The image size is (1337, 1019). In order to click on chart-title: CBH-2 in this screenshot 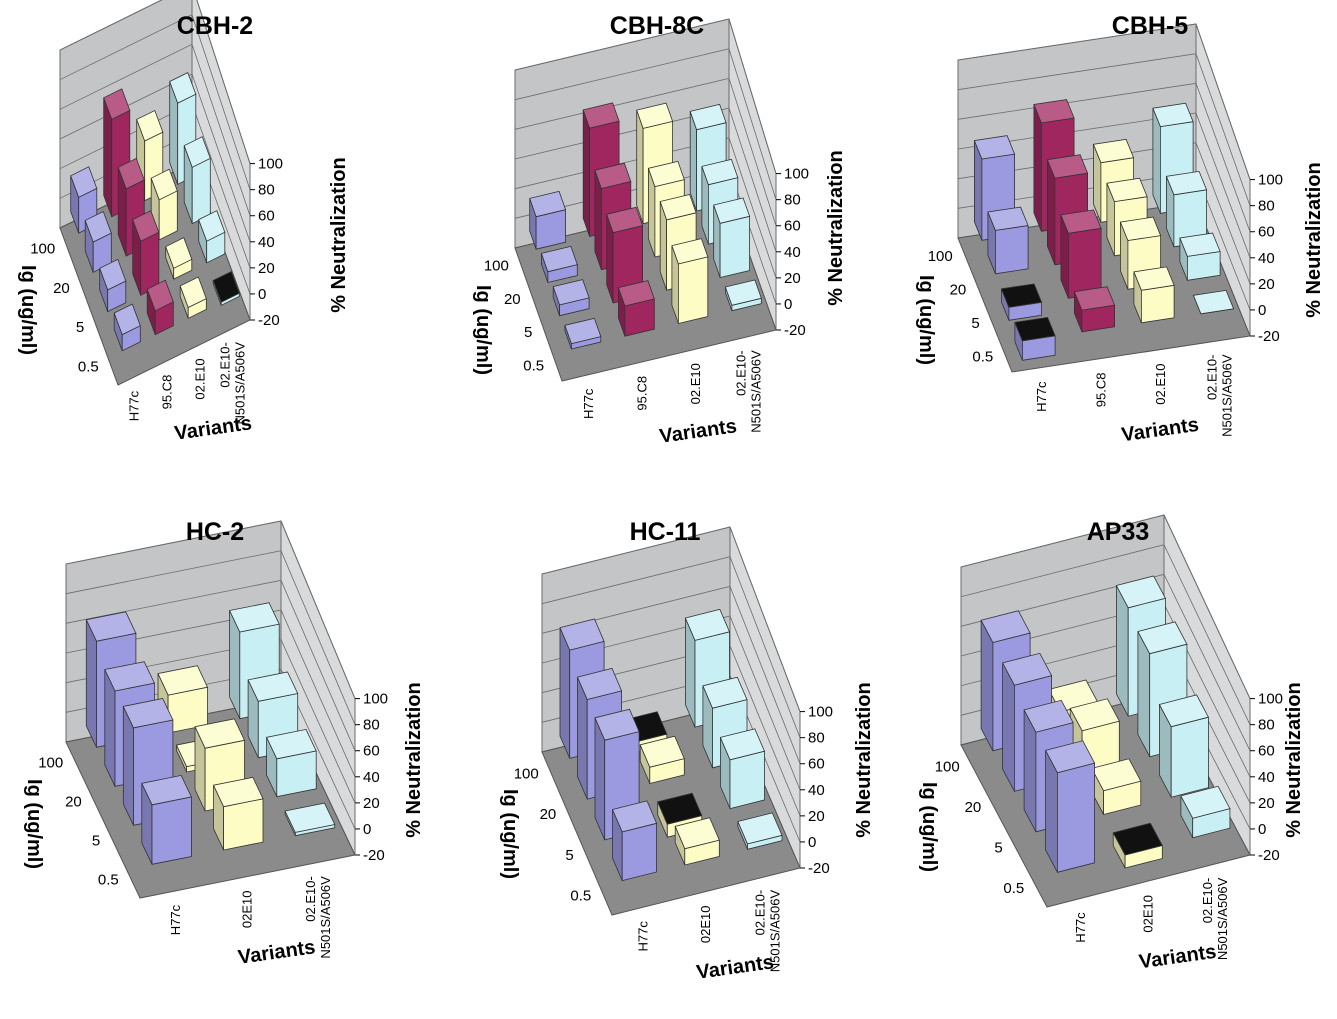, I will do `click(215, 26)`.